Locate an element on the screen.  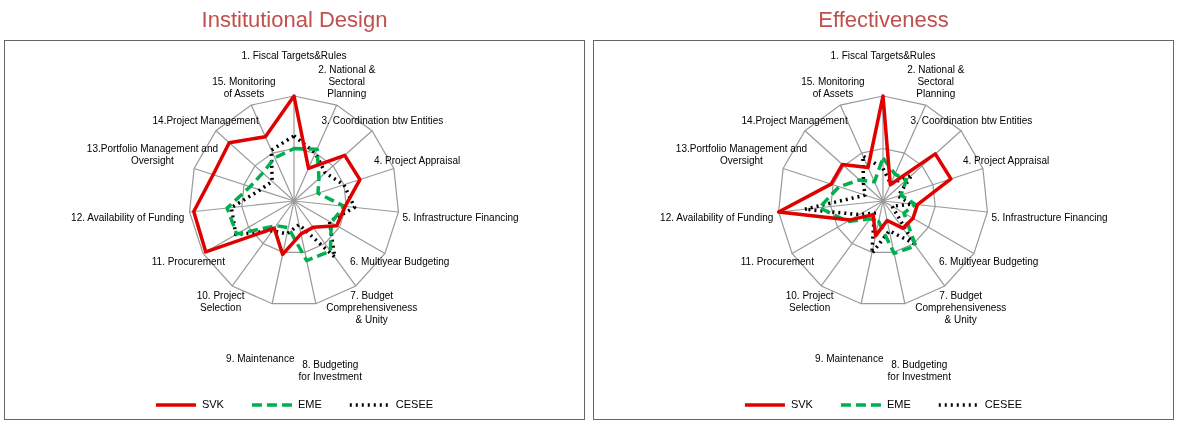
chart-title: Institutional Design is located at coordinates (294, 20).